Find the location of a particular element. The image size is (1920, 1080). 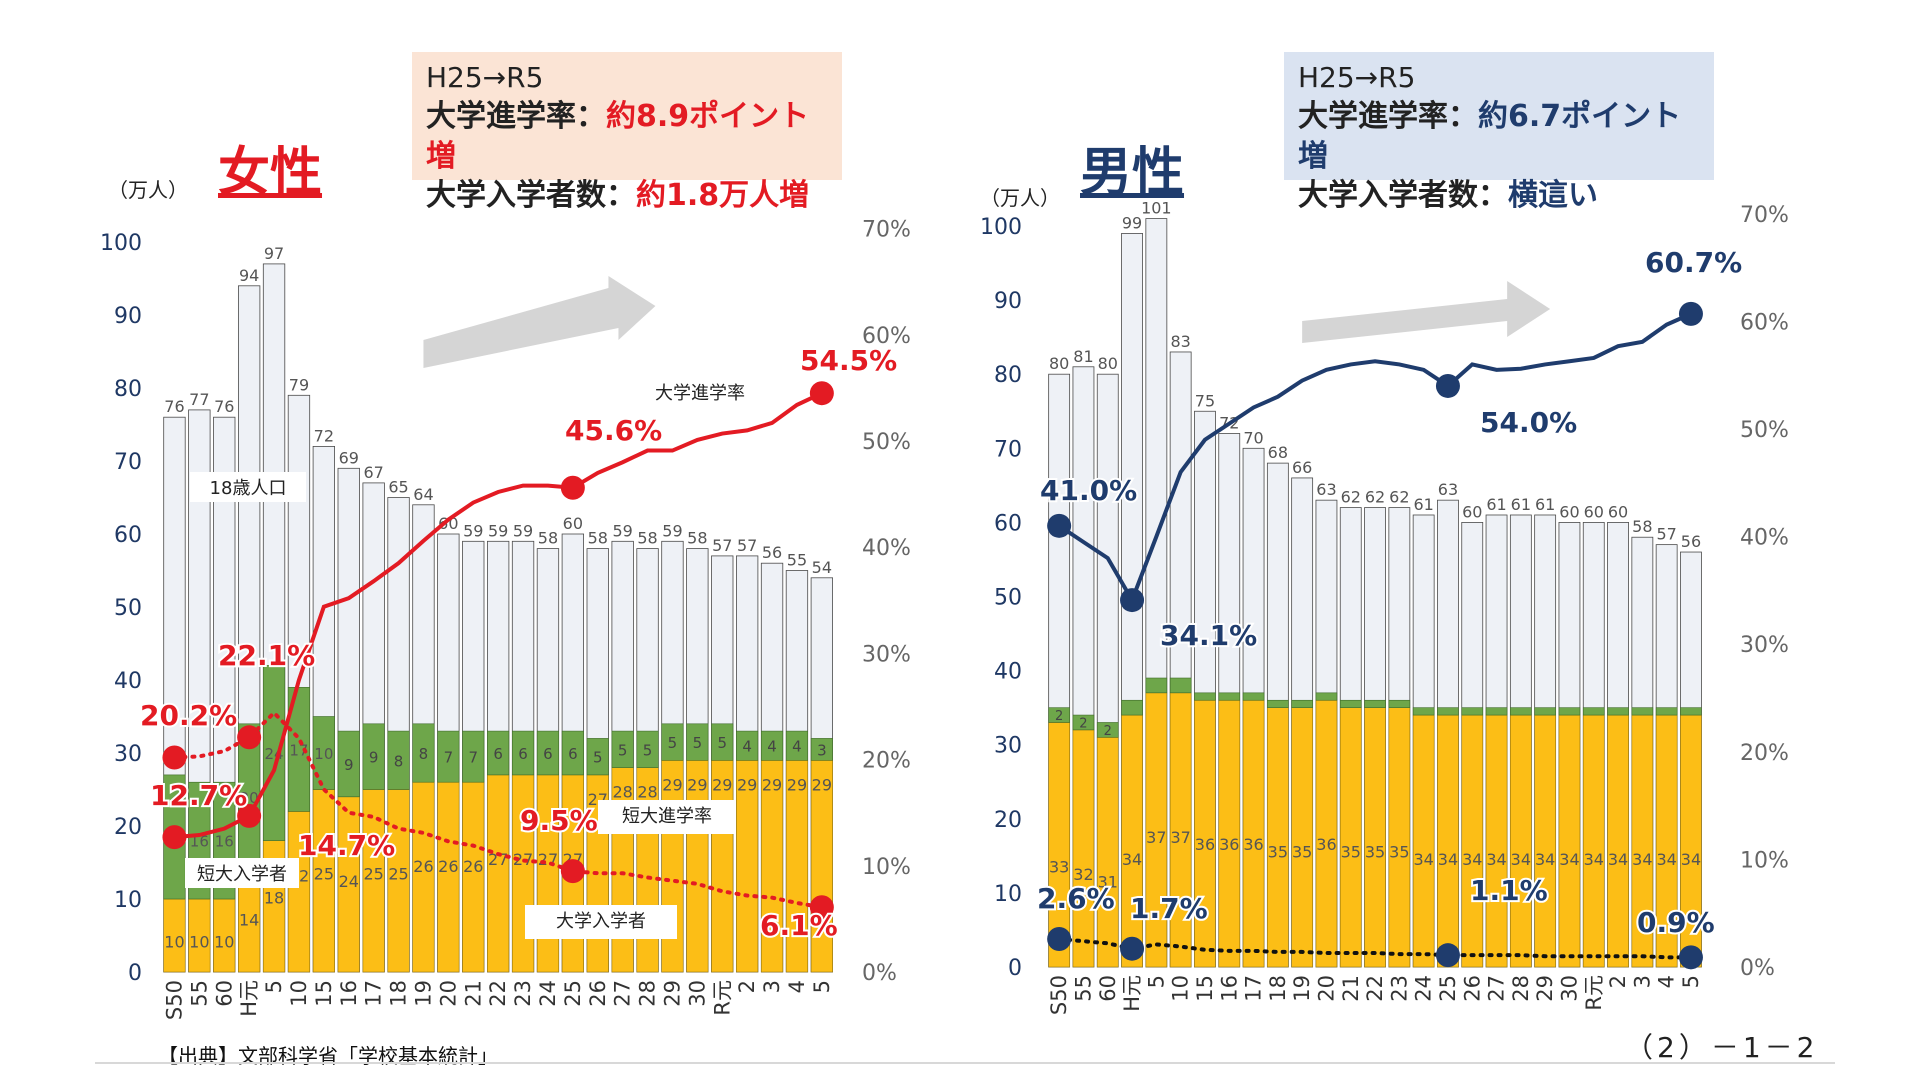

male-x-tick: S50 is located at coordinates (1059, 995).